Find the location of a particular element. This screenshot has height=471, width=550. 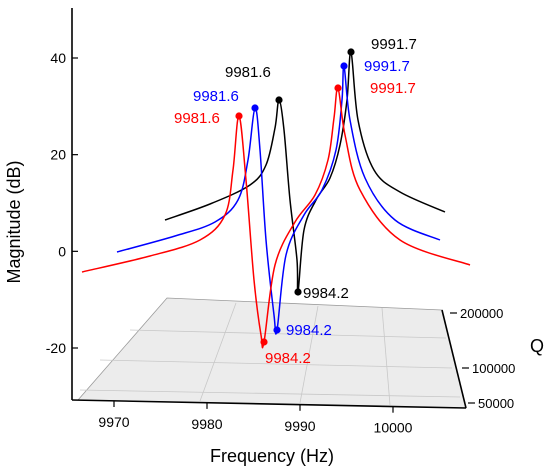

y-tick-label: 0 is located at coordinates (62, 251).